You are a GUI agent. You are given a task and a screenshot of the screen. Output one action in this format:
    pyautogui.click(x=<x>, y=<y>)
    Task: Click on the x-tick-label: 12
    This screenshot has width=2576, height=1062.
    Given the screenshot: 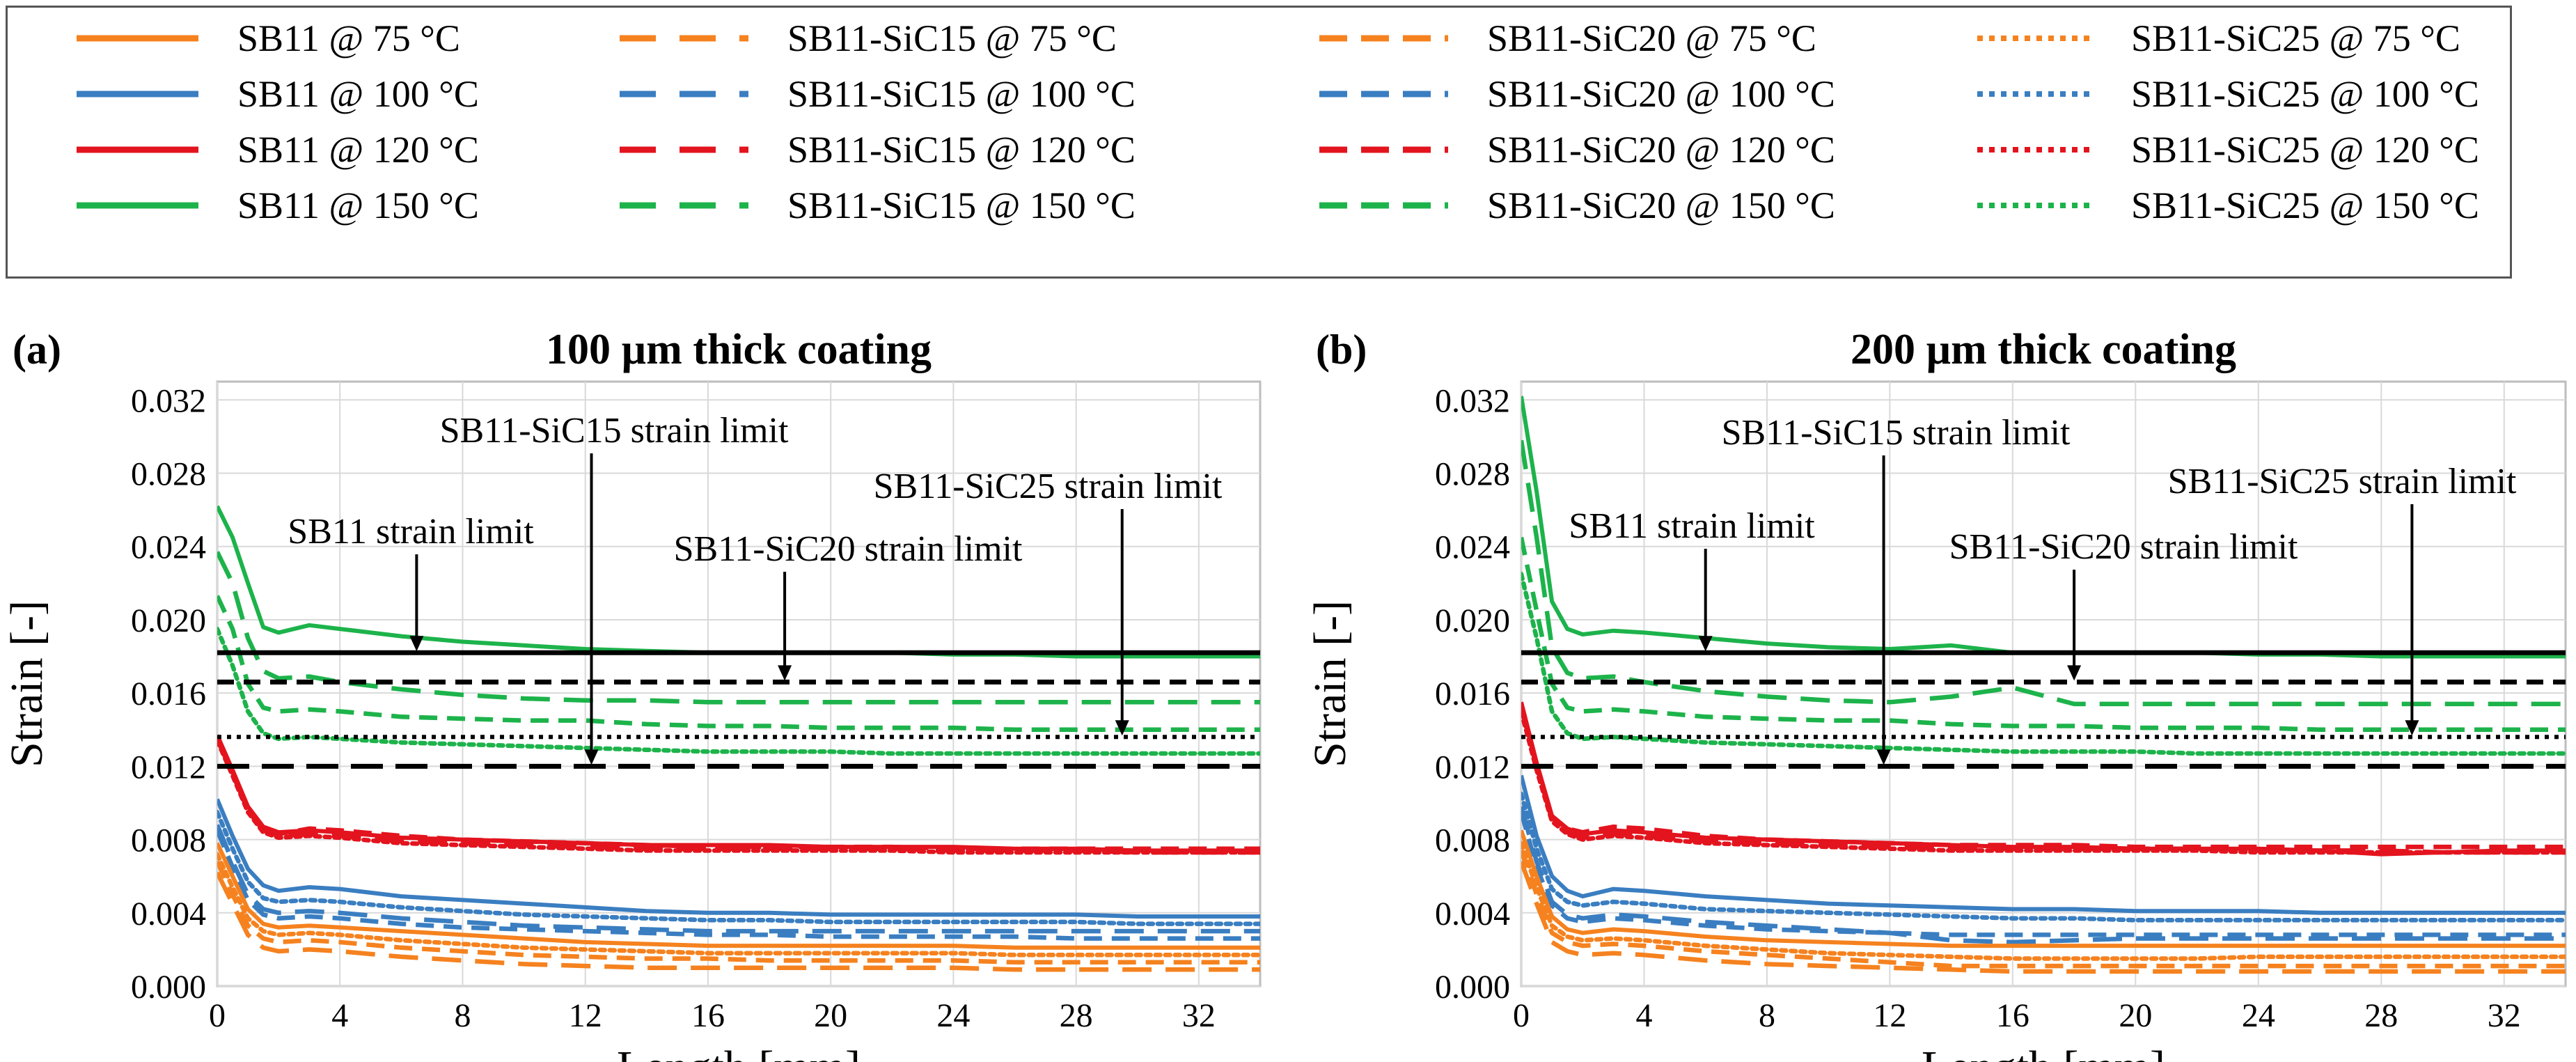 What is the action you would take?
    pyautogui.click(x=585, y=1015)
    